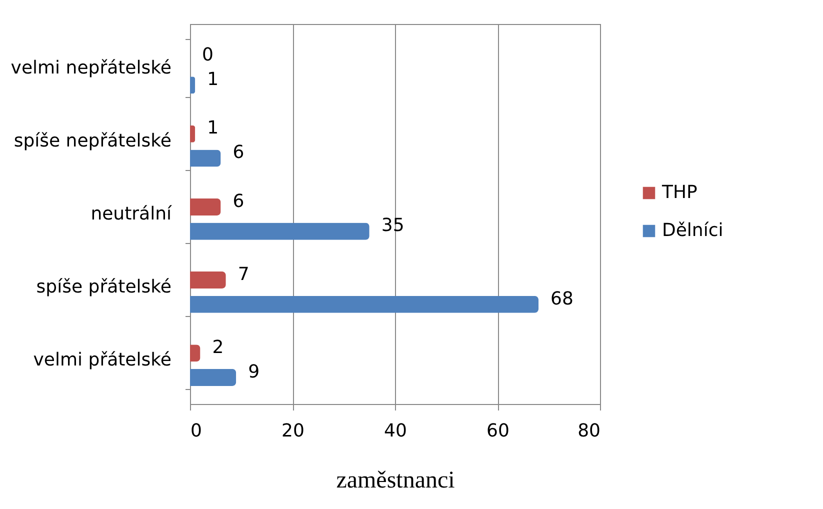 The width and height of the screenshot is (823, 509). Describe the element at coordinates (679, 192) in the screenshot. I see `legend-label: THP` at that location.